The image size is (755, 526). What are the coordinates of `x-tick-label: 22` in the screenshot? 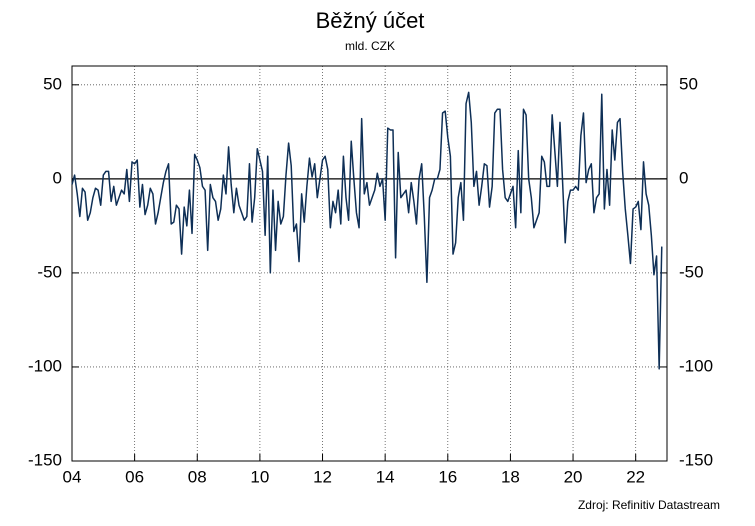 It's located at (635, 476).